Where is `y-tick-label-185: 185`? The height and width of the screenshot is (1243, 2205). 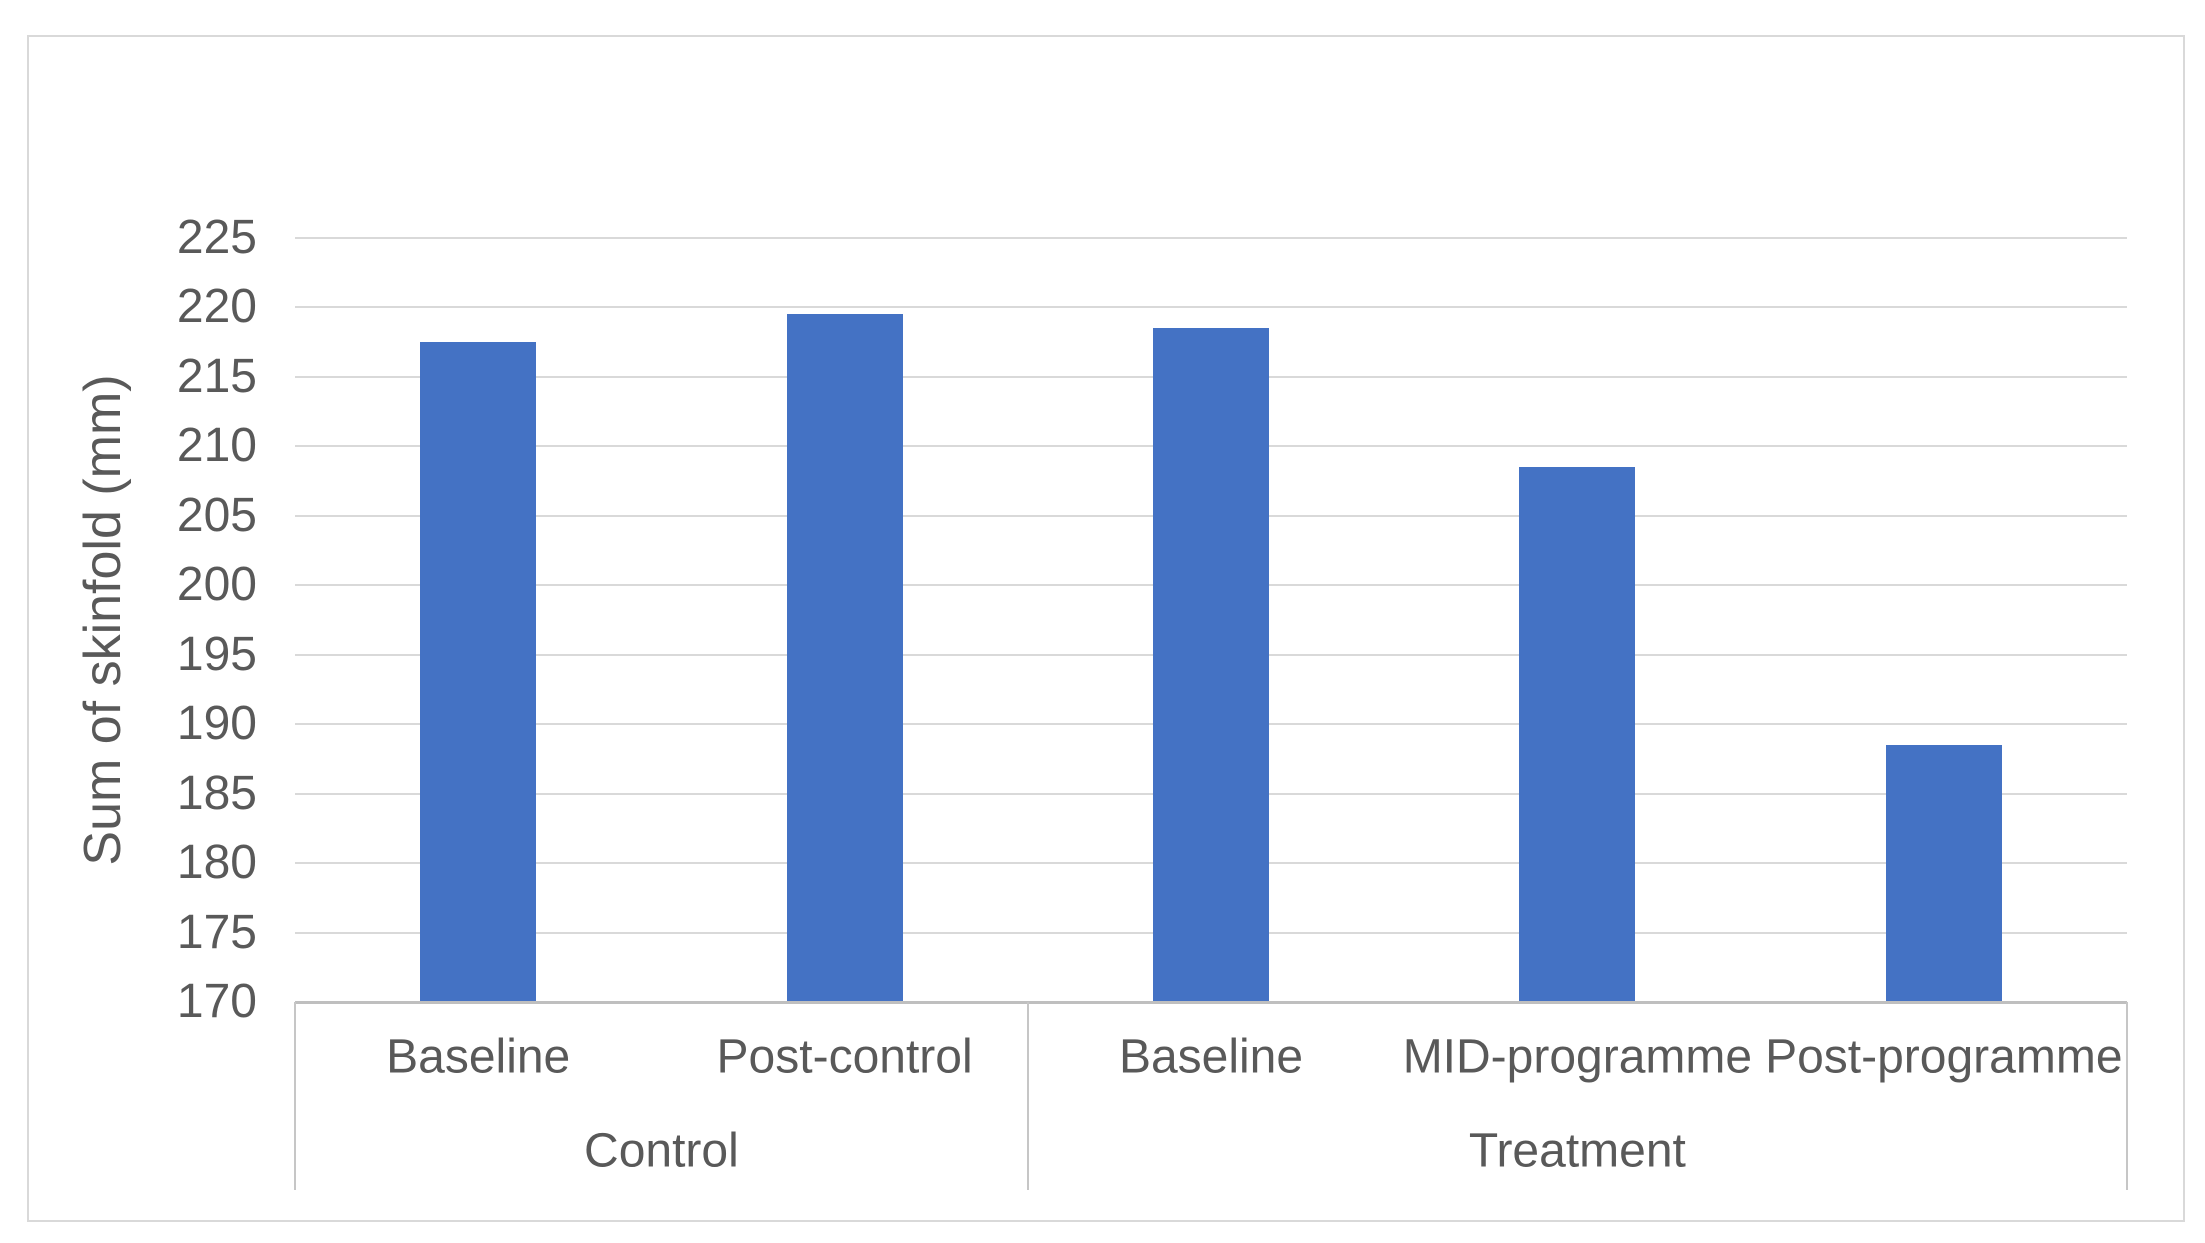
y-tick-label-185: 185 is located at coordinates (216, 793).